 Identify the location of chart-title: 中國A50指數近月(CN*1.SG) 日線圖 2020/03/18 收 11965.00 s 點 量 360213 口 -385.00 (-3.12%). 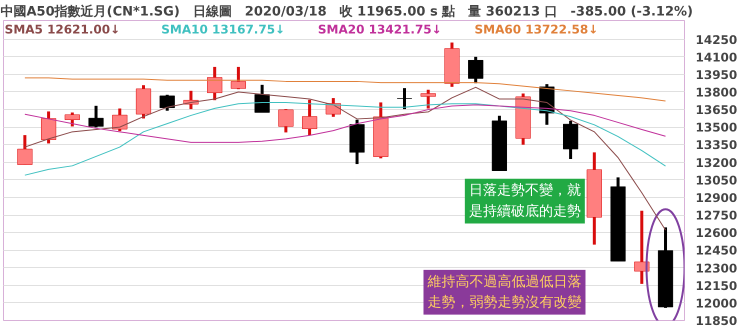
(346, 12).